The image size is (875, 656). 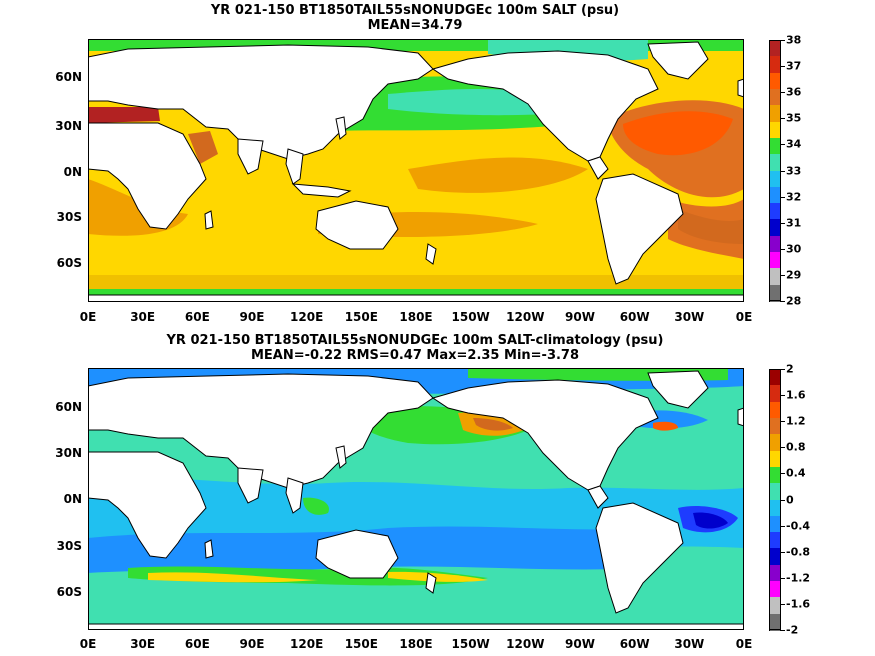 What do you see at coordinates (252, 317) in the screenshot?
I see `panel1-lon-label: 90E` at bounding box center [252, 317].